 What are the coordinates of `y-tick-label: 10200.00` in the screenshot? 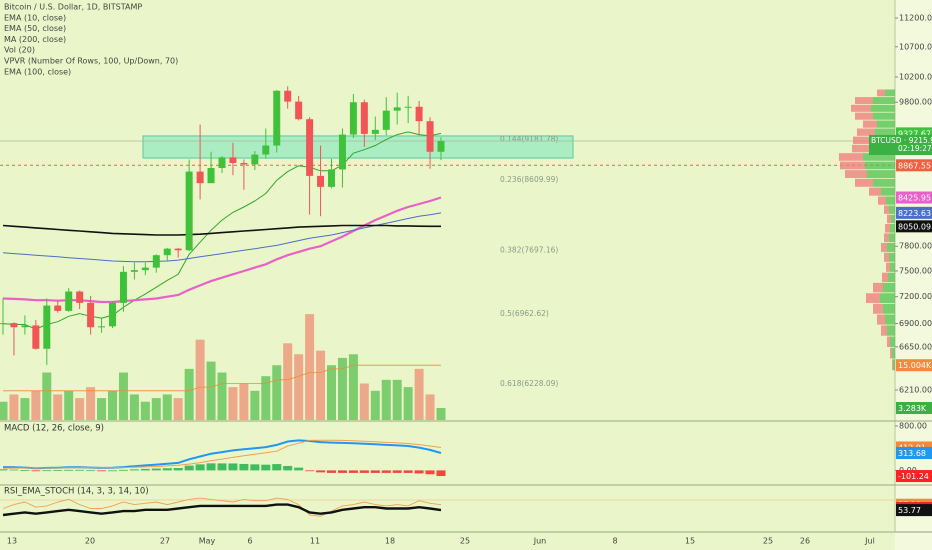 It's located at (915, 76).